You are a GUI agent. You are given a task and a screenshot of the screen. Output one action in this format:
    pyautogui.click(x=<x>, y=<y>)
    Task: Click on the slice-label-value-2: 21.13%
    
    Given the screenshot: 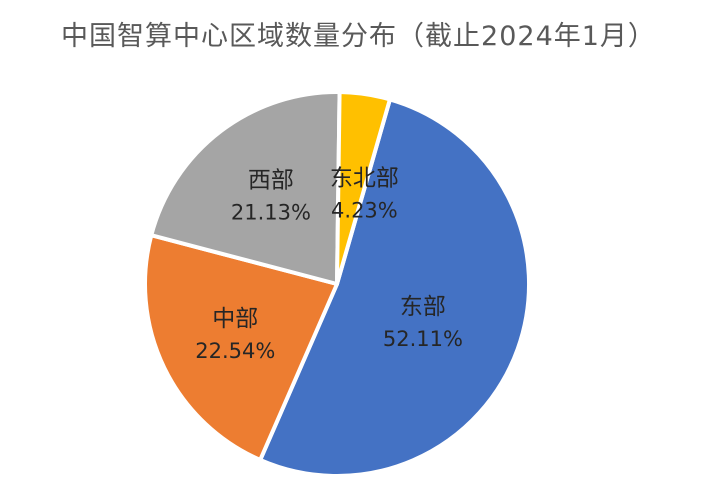 What is the action you would take?
    pyautogui.click(x=271, y=212)
    